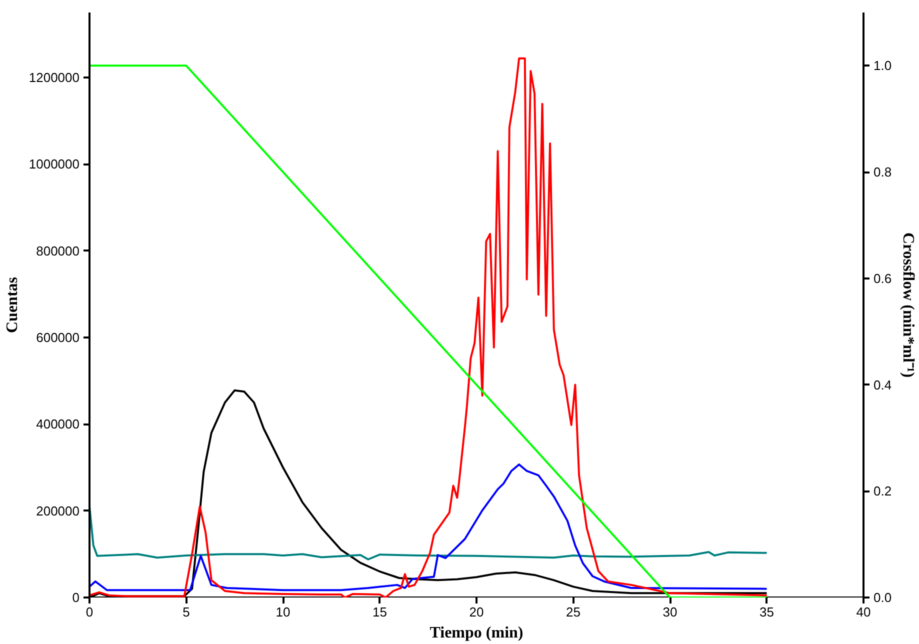 The height and width of the screenshot is (644, 919). What do you see at coordinates (883, 491) in the screenshot?
I see `y2-tick-label: 0.2` at bounding box center [883, 491].